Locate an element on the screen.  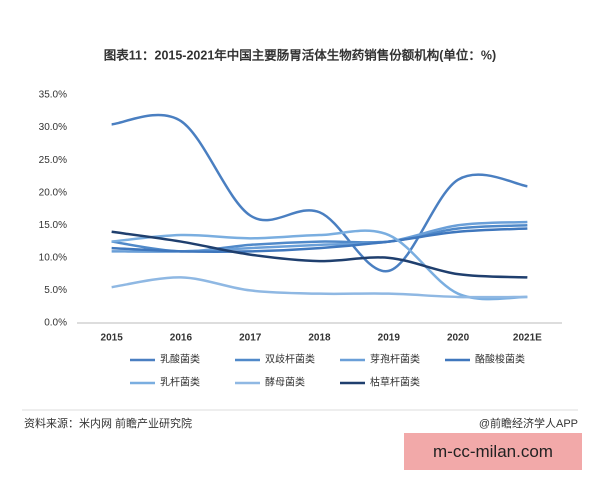
y-tick-label: 30.0% is located at coordinates (53, 127).